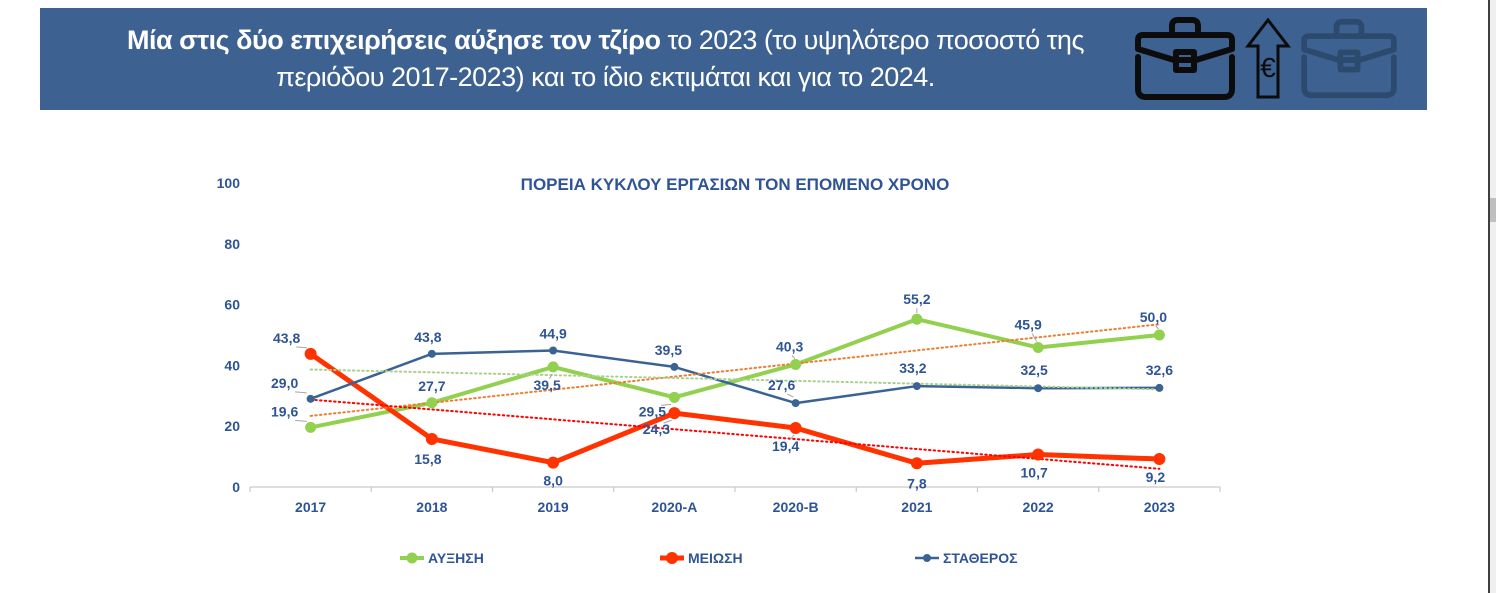  Describe the element at coordinates (232, 426) in the screenshot. I see `y-tick-label: 20` at that location.